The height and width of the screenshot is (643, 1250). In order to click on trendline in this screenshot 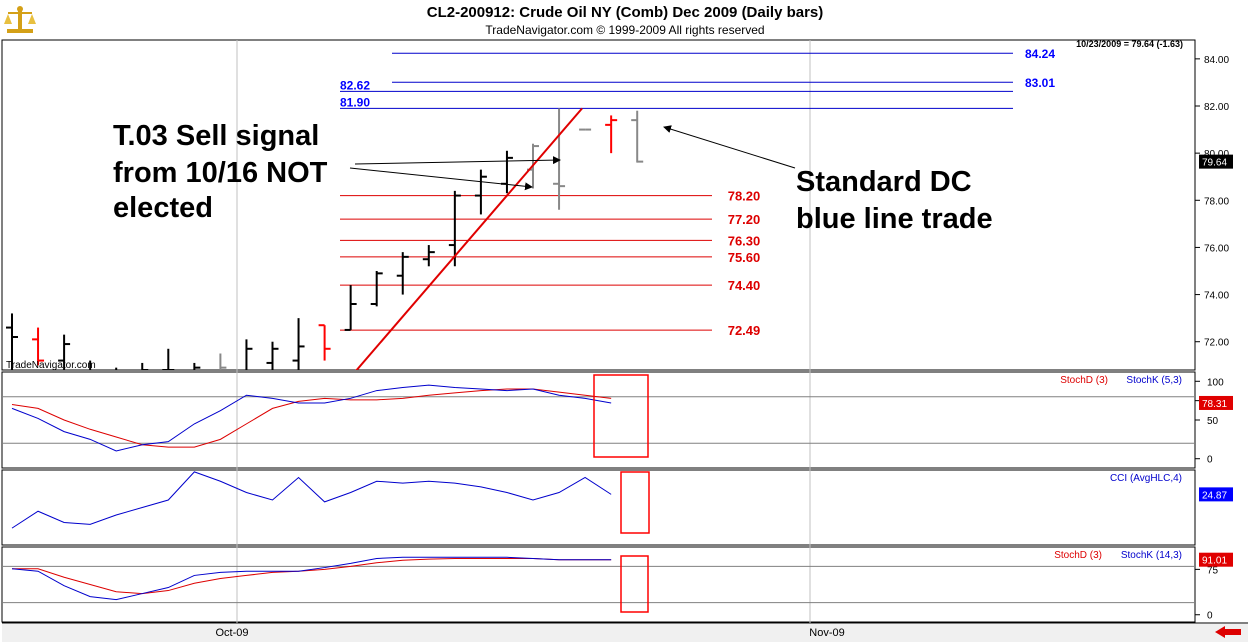, I will do `click(469, 238)`.